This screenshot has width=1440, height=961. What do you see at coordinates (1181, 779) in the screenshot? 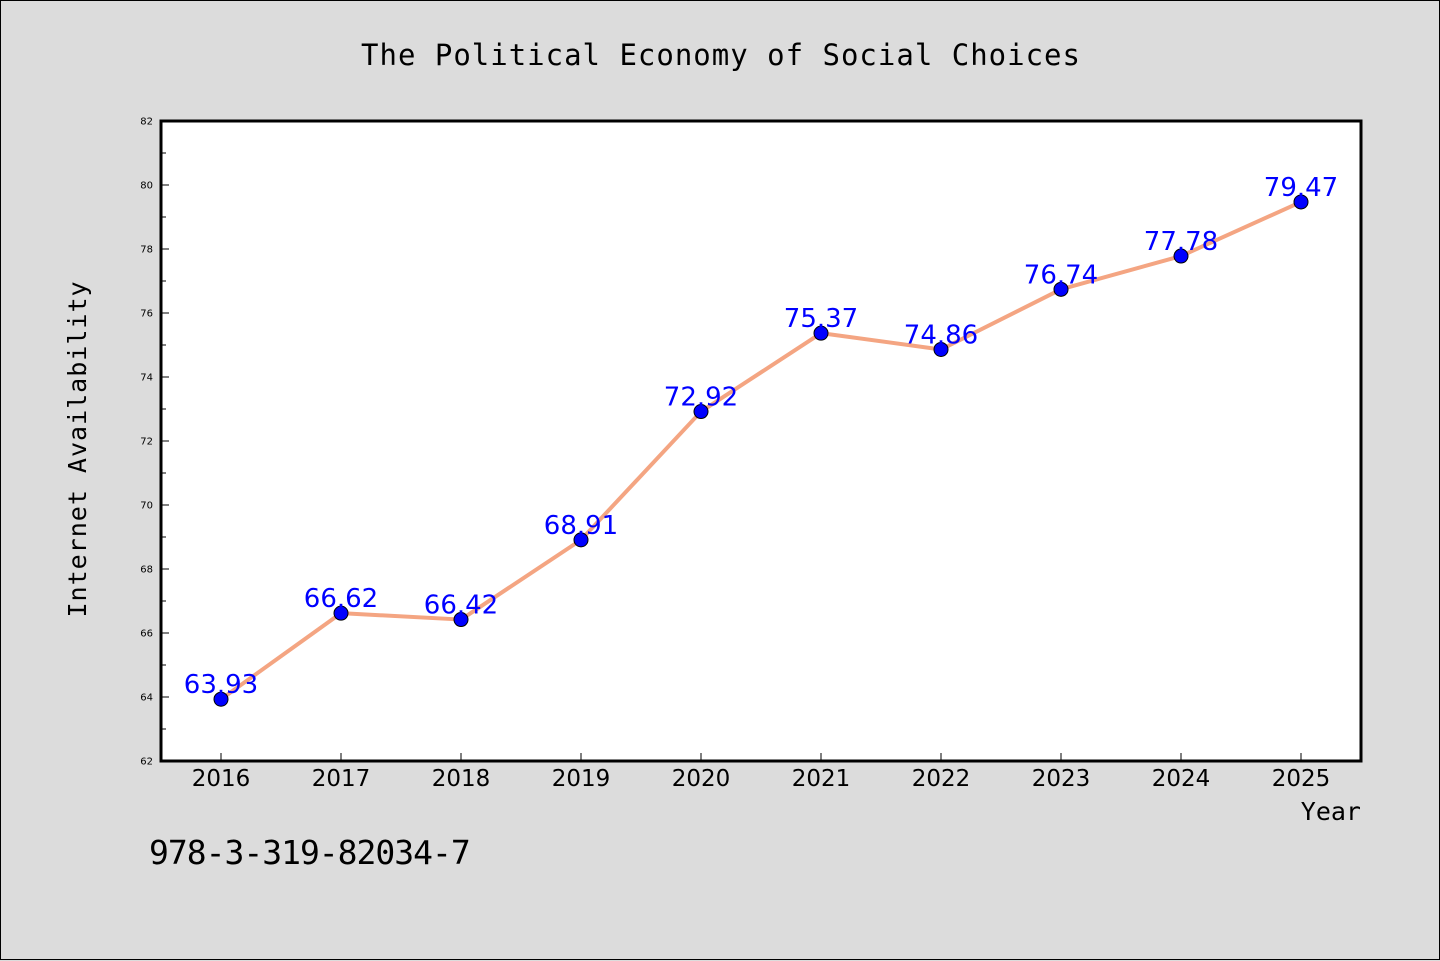
I see `x-tick-label: 2024` at bounding box center [1181, 779].